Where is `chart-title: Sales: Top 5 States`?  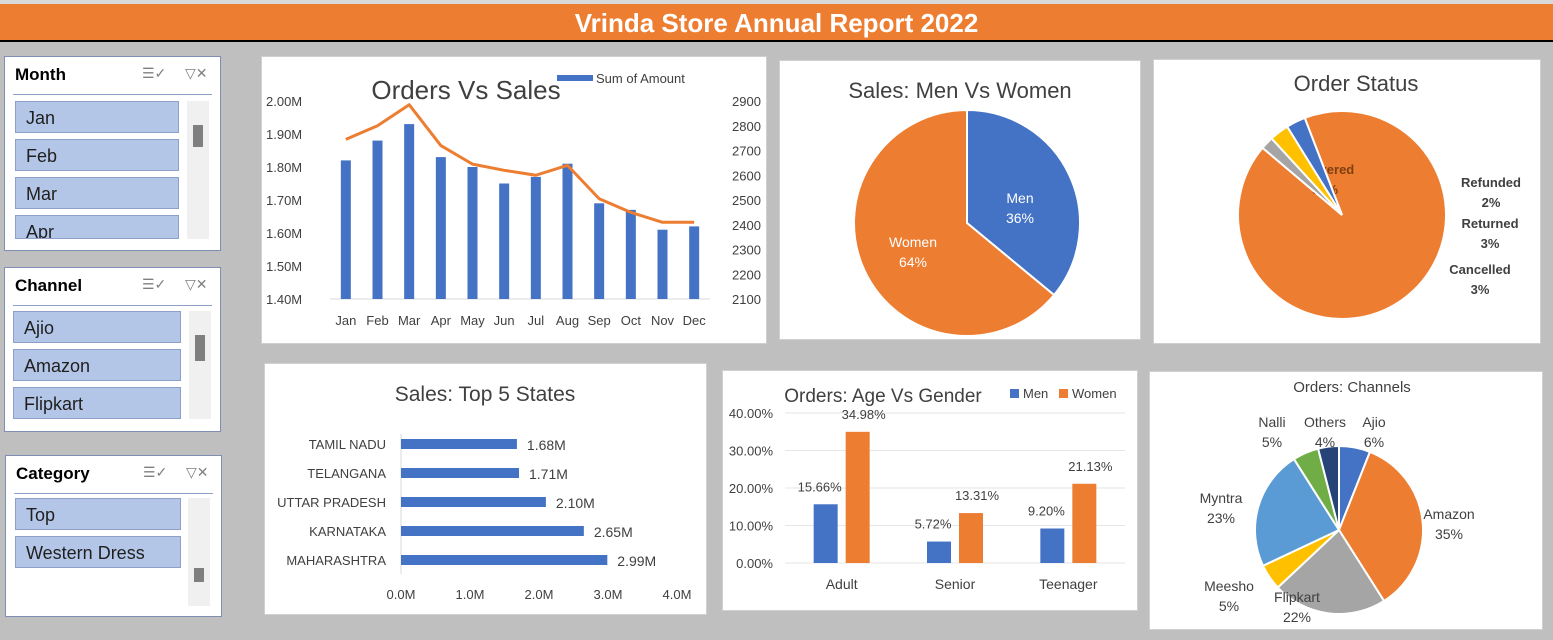 chart-title: Sales: Top 5 States is located at coordinates (485, 394).